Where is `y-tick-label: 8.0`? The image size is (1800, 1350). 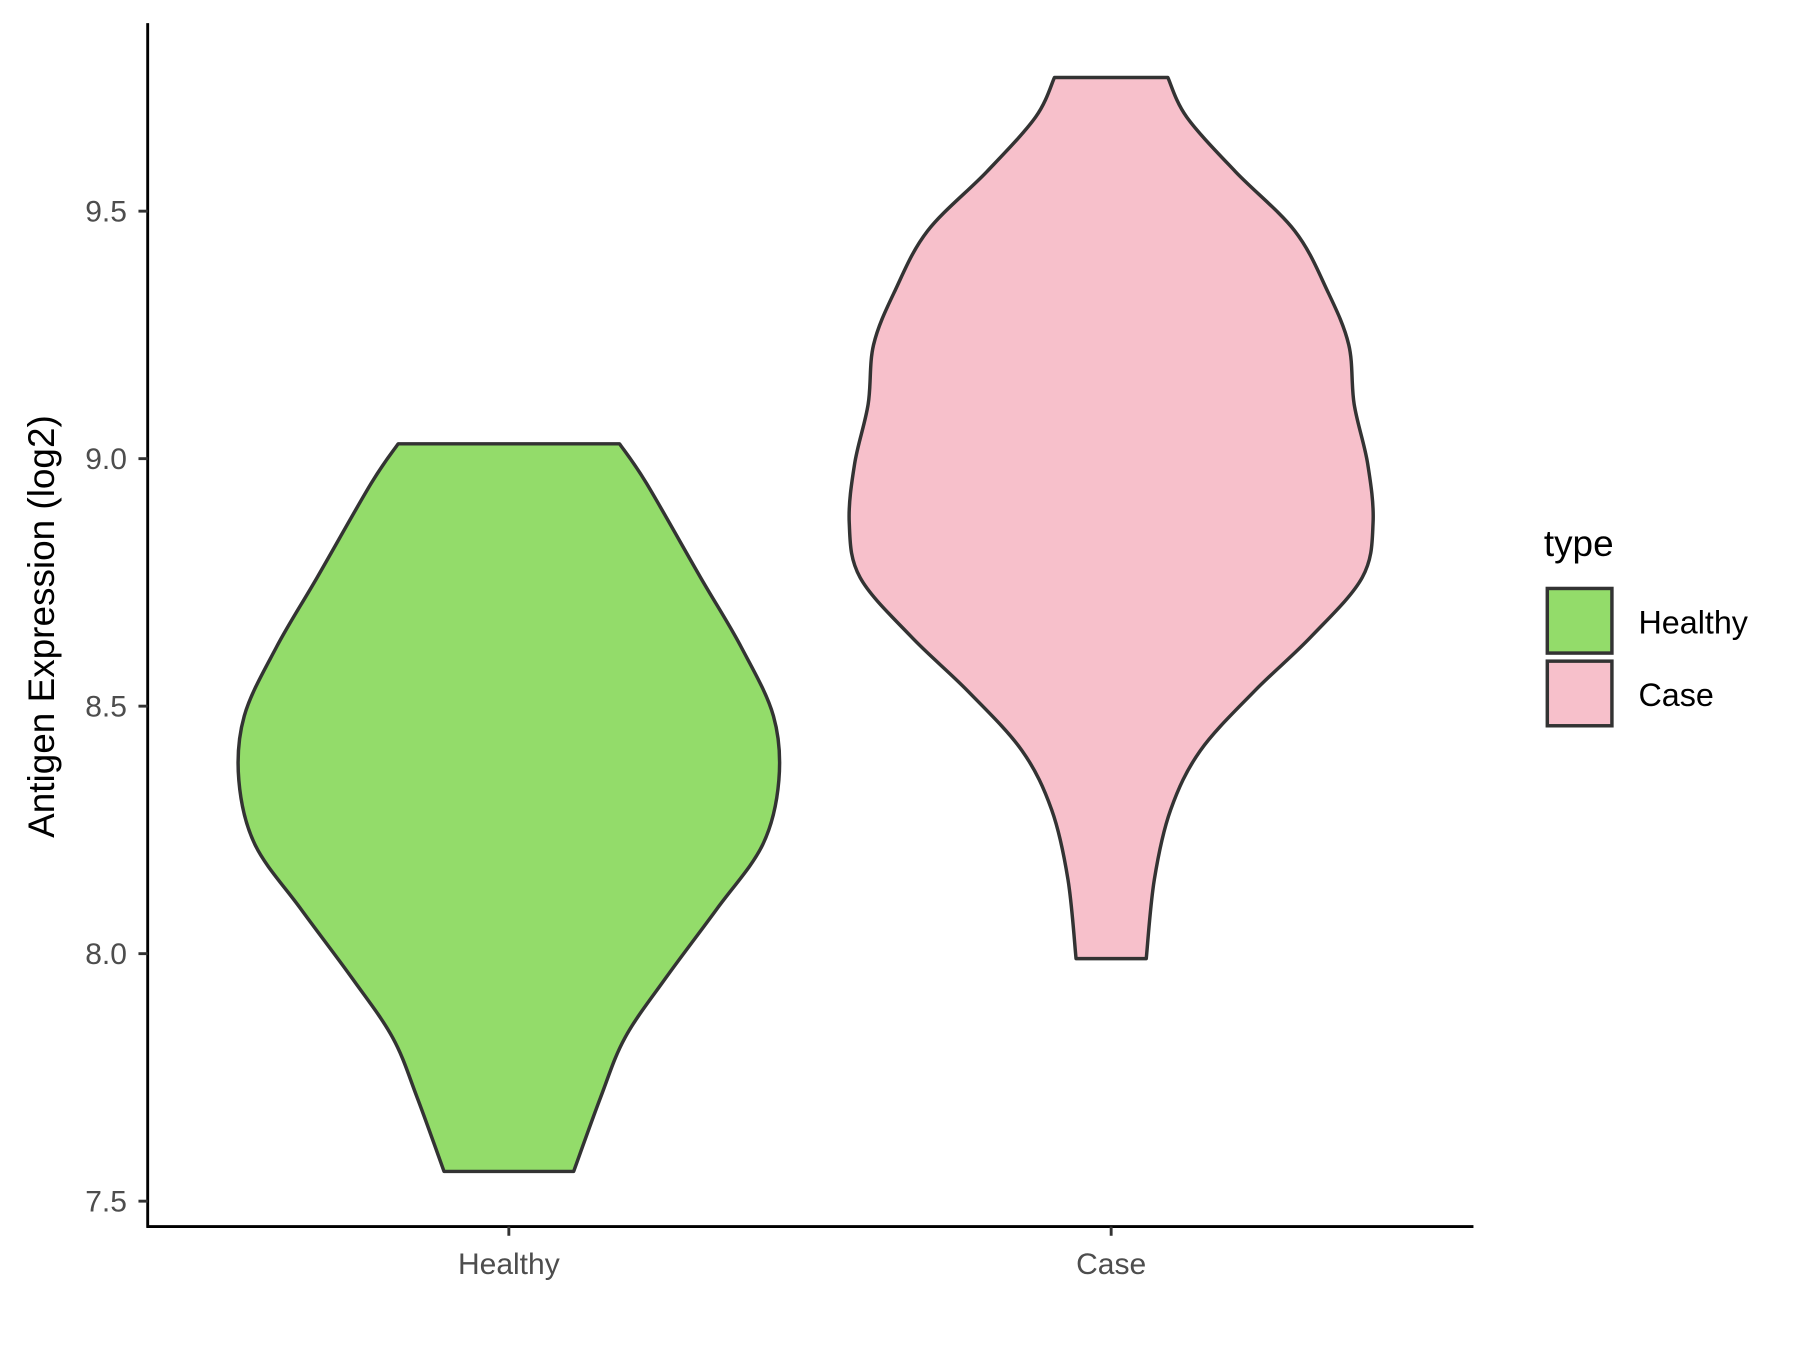 y-tick-label: 8.0 is located at coordinates (106, 954).